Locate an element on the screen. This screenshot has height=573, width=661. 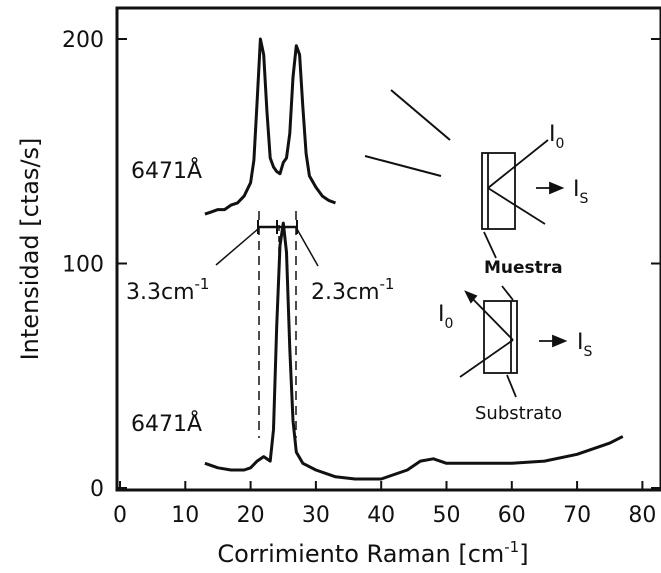
sample-sketch is located at coordinates (523, 199).